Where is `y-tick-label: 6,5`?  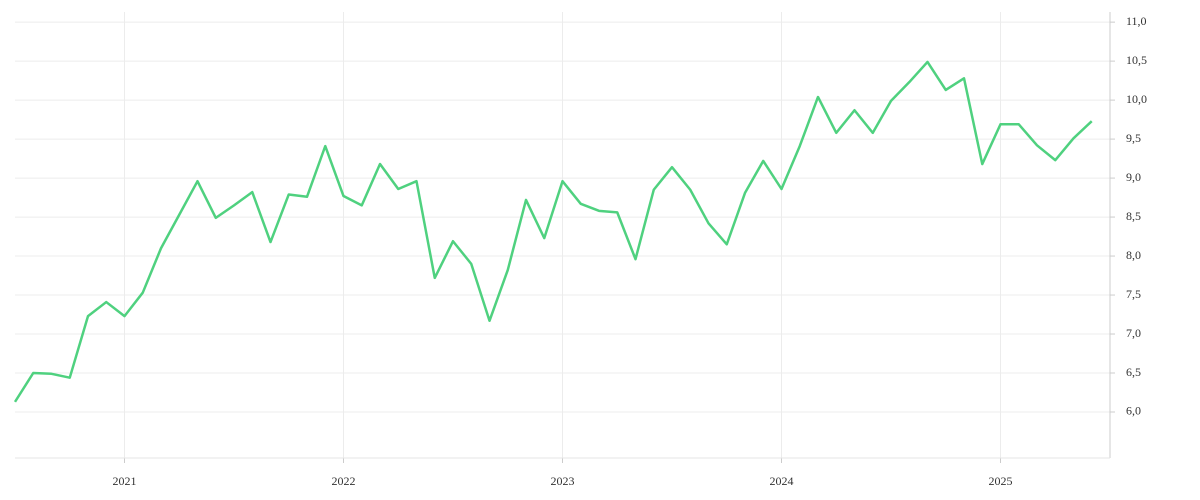
y-tick-label: 6,5 is located at coordinates (1133, 372).